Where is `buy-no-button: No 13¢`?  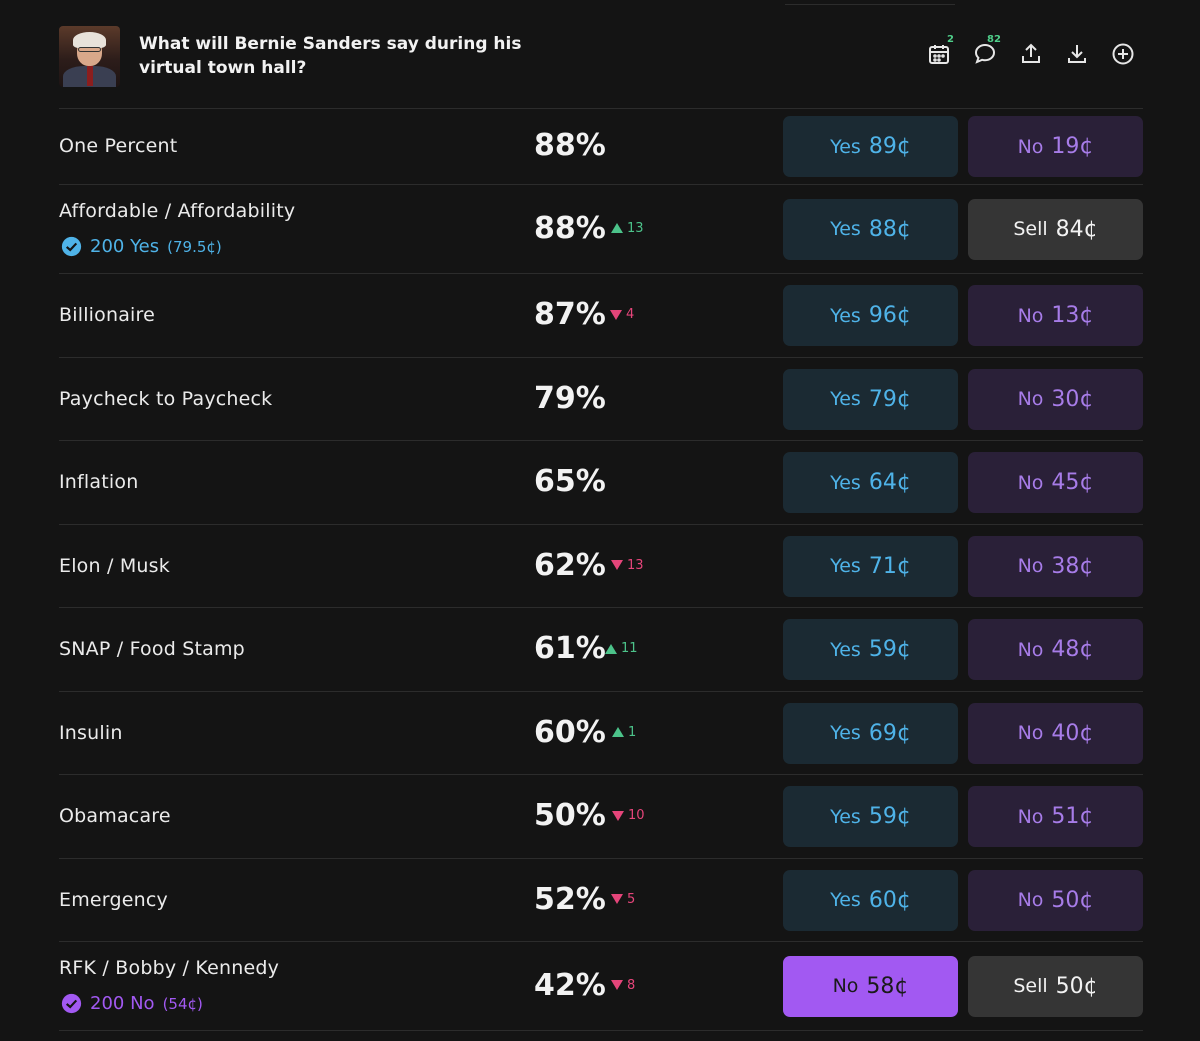 buy-no-button: No 13¢ is located at coordinates (1055, 315).